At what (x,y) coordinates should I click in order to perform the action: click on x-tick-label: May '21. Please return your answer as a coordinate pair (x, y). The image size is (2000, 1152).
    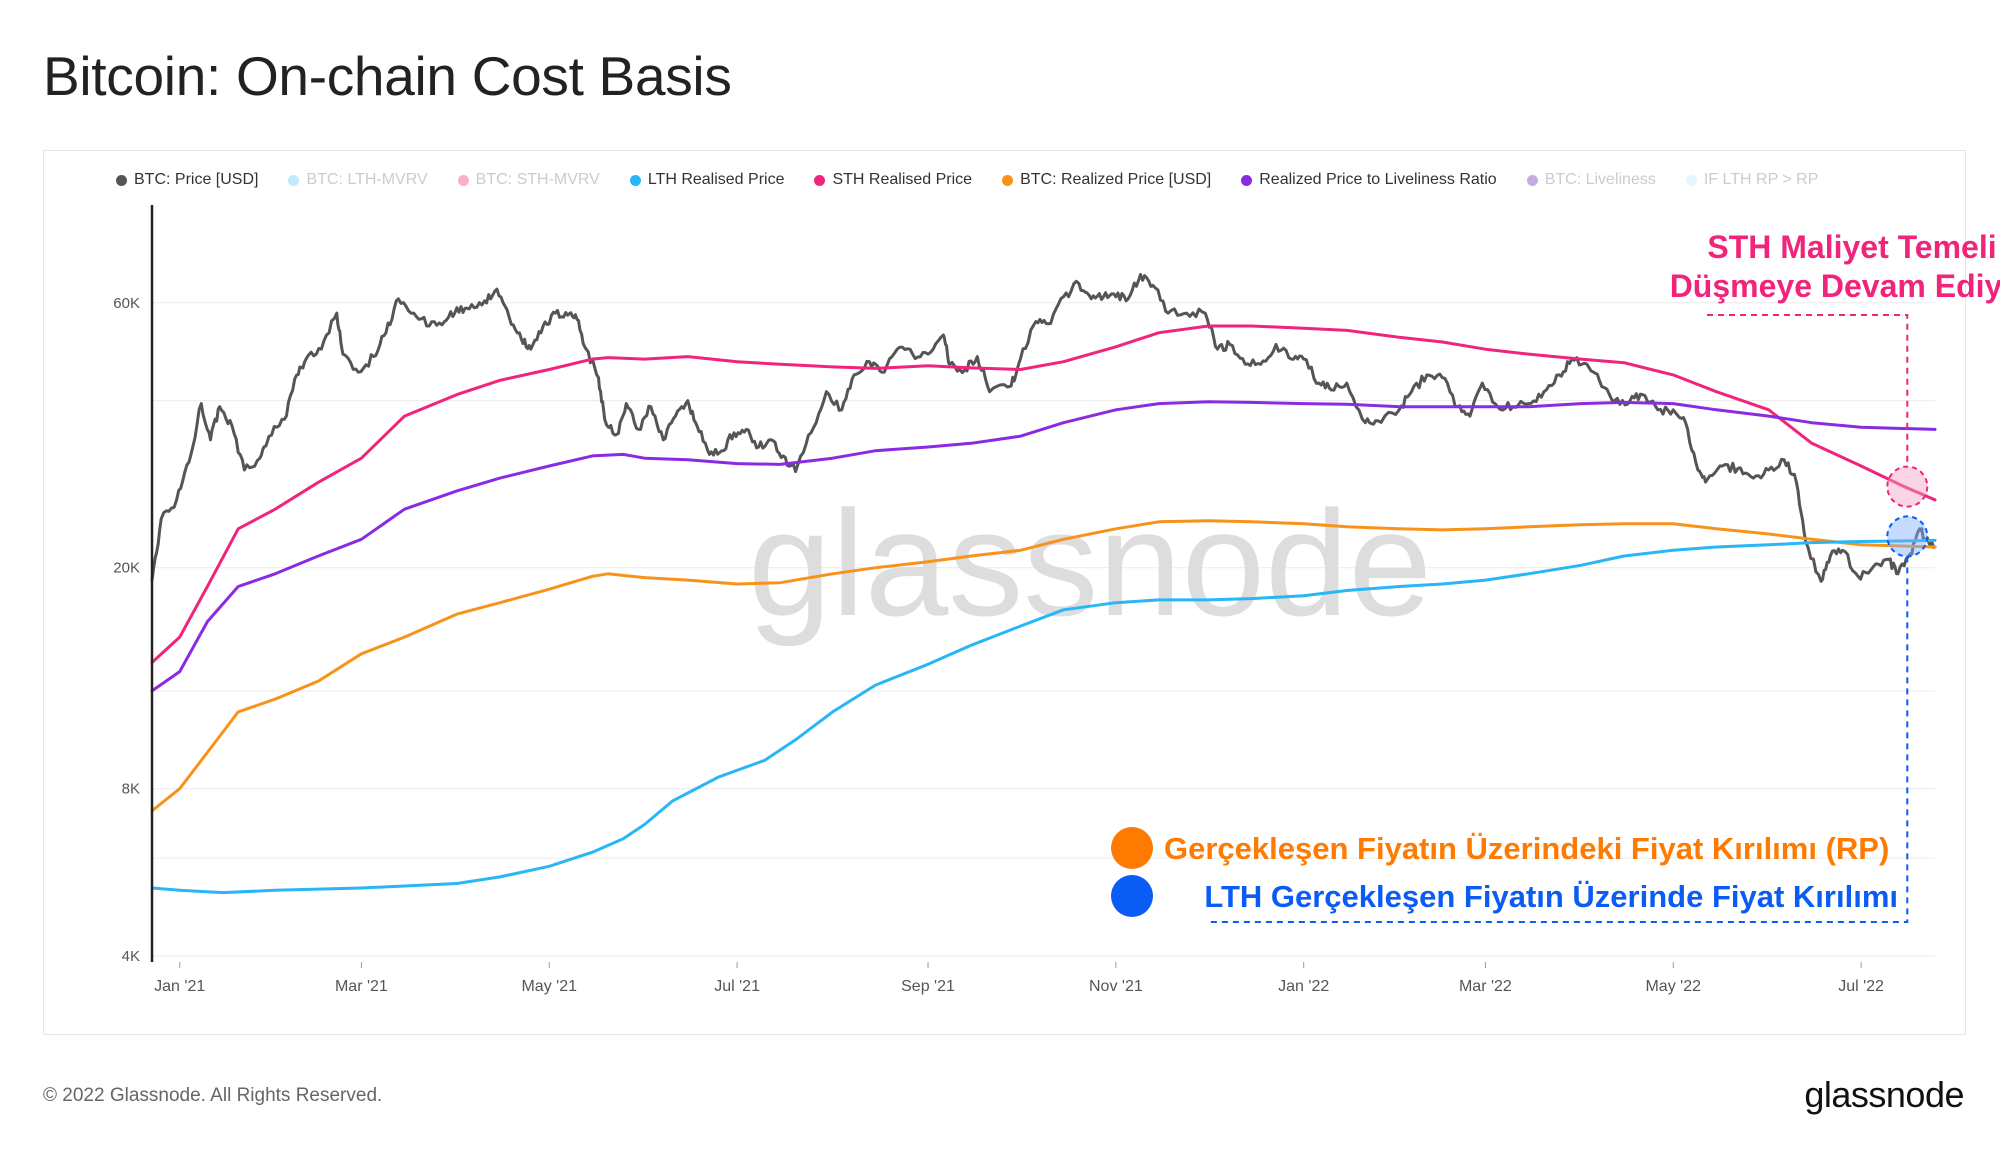
    Looking at the image, I should click on (549, 986).